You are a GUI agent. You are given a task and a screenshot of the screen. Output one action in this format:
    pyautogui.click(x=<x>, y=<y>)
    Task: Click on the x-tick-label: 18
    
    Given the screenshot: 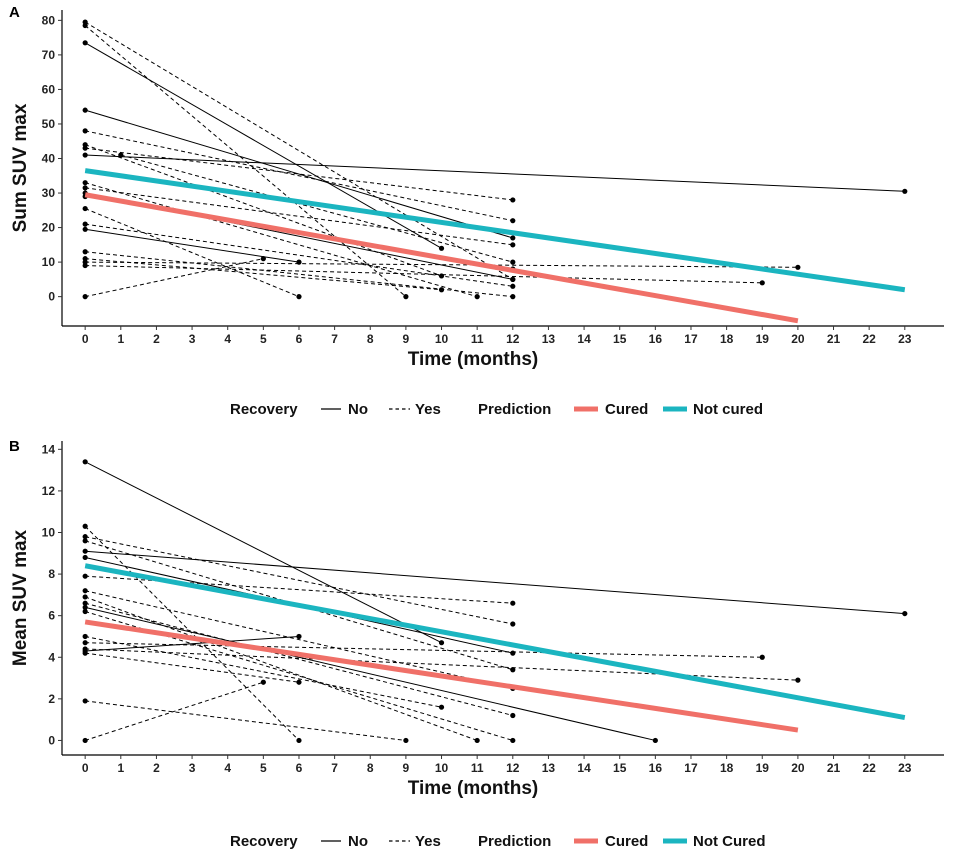 What is the action you would take?
    pyautogui.click(x=727, y=768)
    